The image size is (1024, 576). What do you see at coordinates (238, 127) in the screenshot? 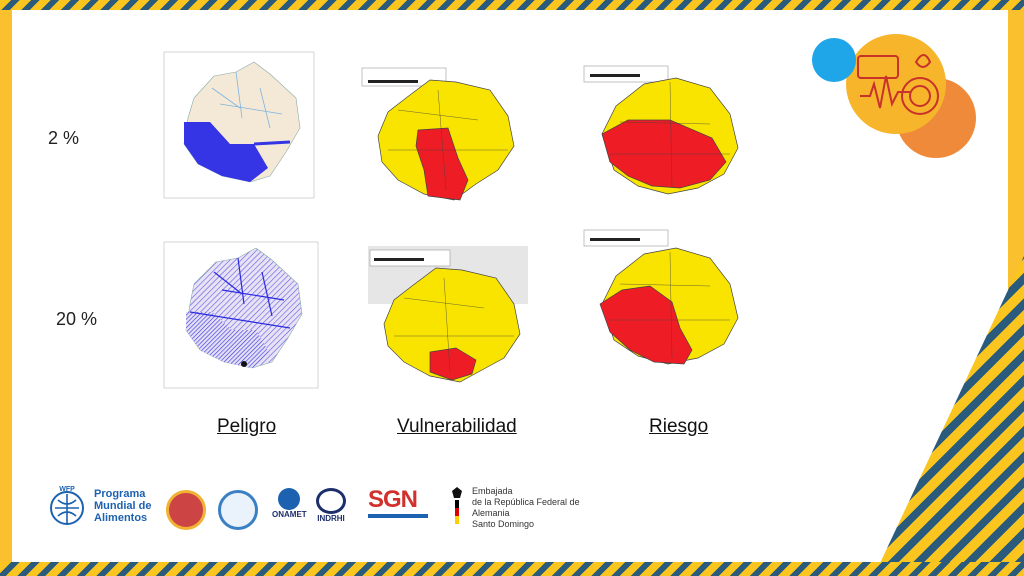
I see `map-peligro-2-percent` at bounding box center [238, 127].